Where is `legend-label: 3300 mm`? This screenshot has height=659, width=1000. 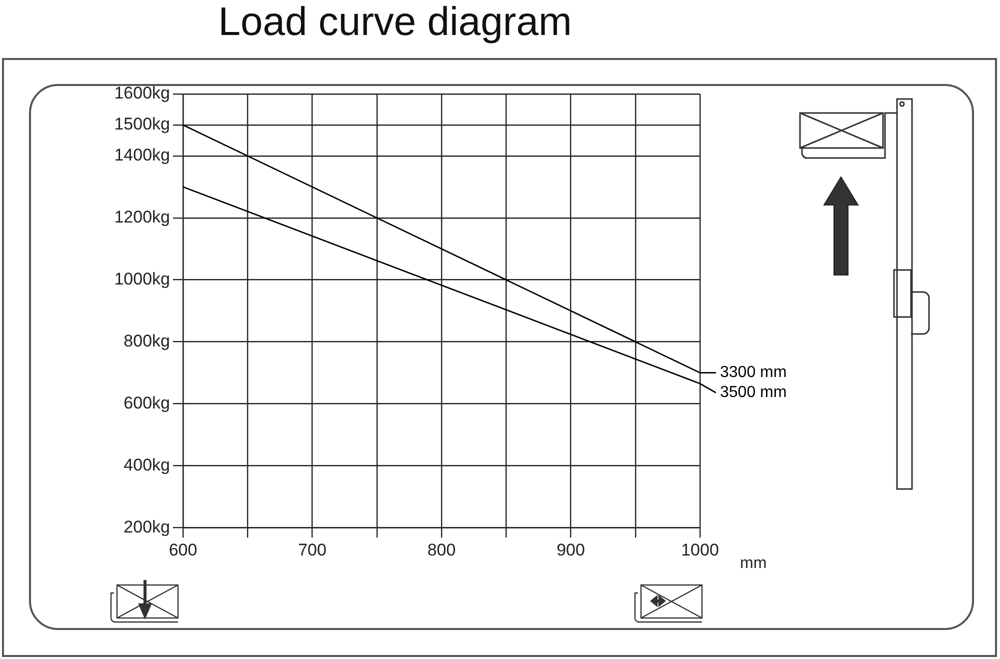
legend-label: 3300 mm is located at coordinates (753, 373).